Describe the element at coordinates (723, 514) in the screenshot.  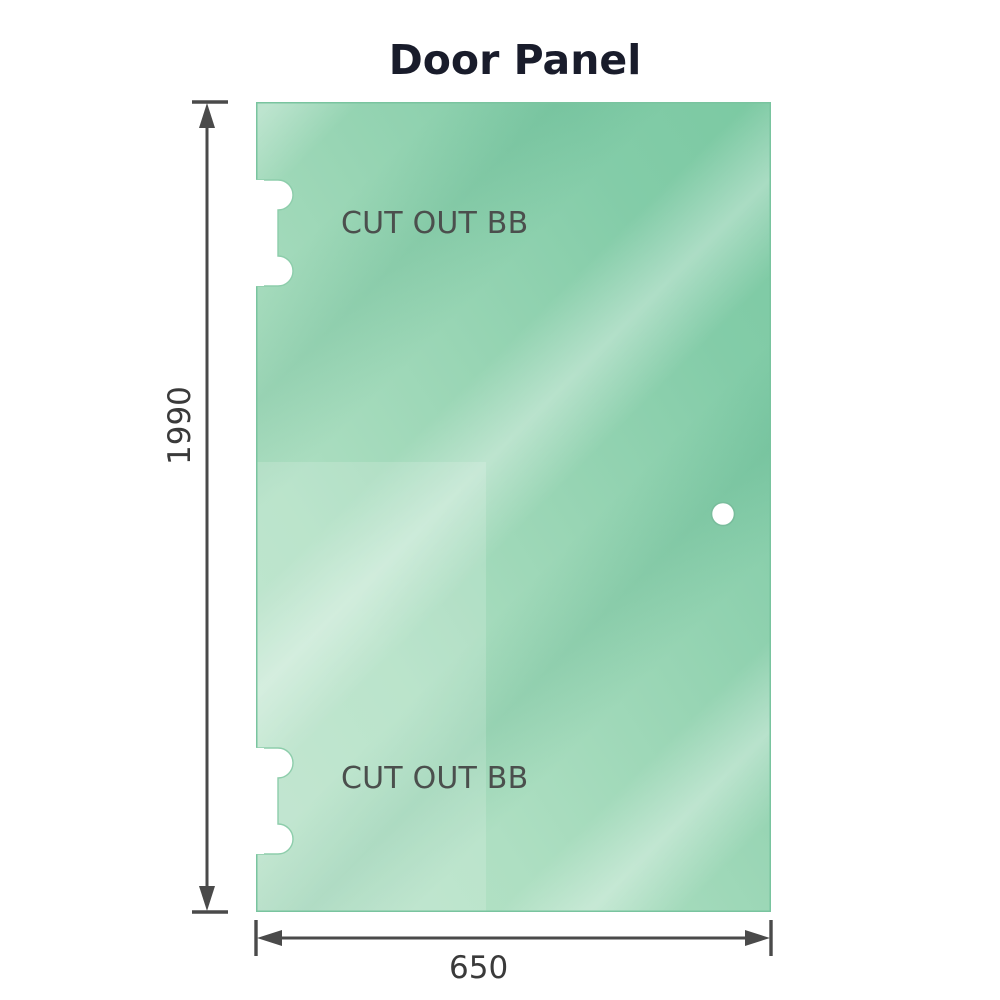
I see `handle-hole-shape` at that location.